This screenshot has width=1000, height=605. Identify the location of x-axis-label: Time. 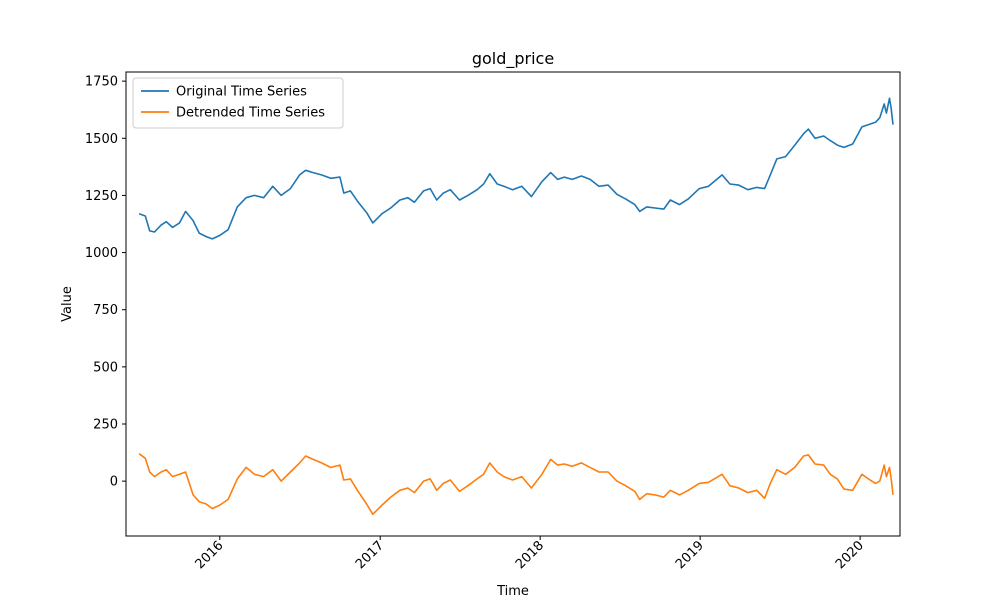
(512, 591).